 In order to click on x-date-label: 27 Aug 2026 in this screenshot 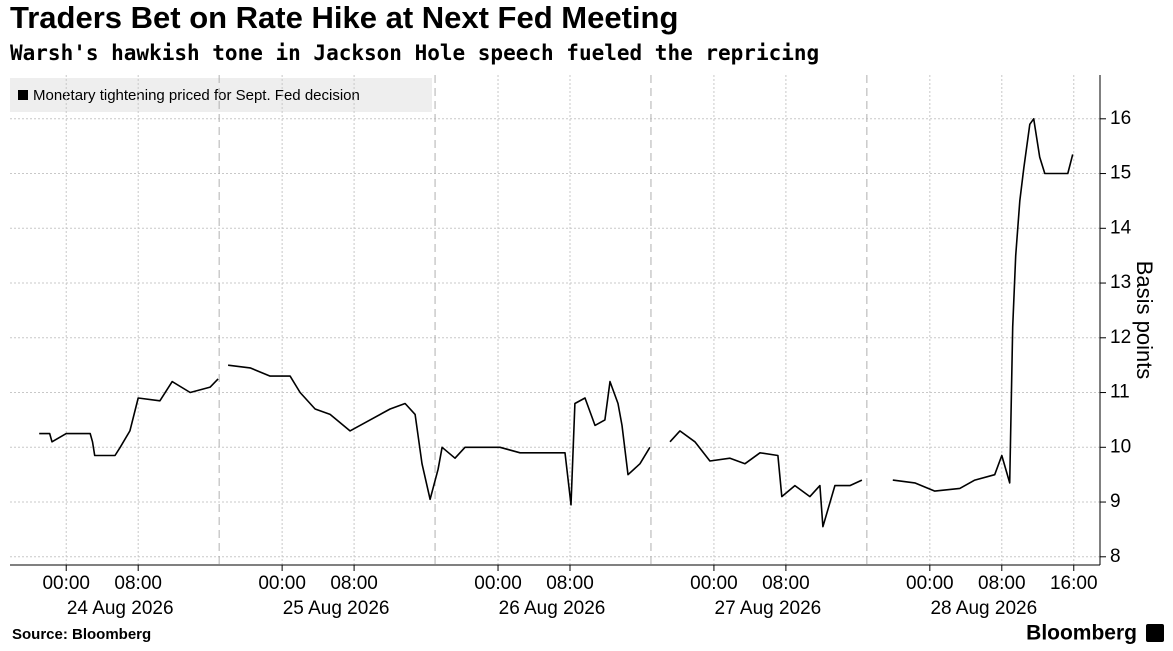, I will do `click(768, 608)`.